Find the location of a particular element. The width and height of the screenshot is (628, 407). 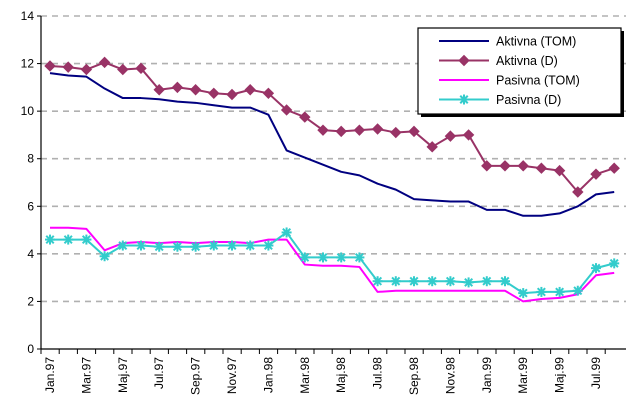

y-tick-label-0: 0 is located at coordinates (30, 349).